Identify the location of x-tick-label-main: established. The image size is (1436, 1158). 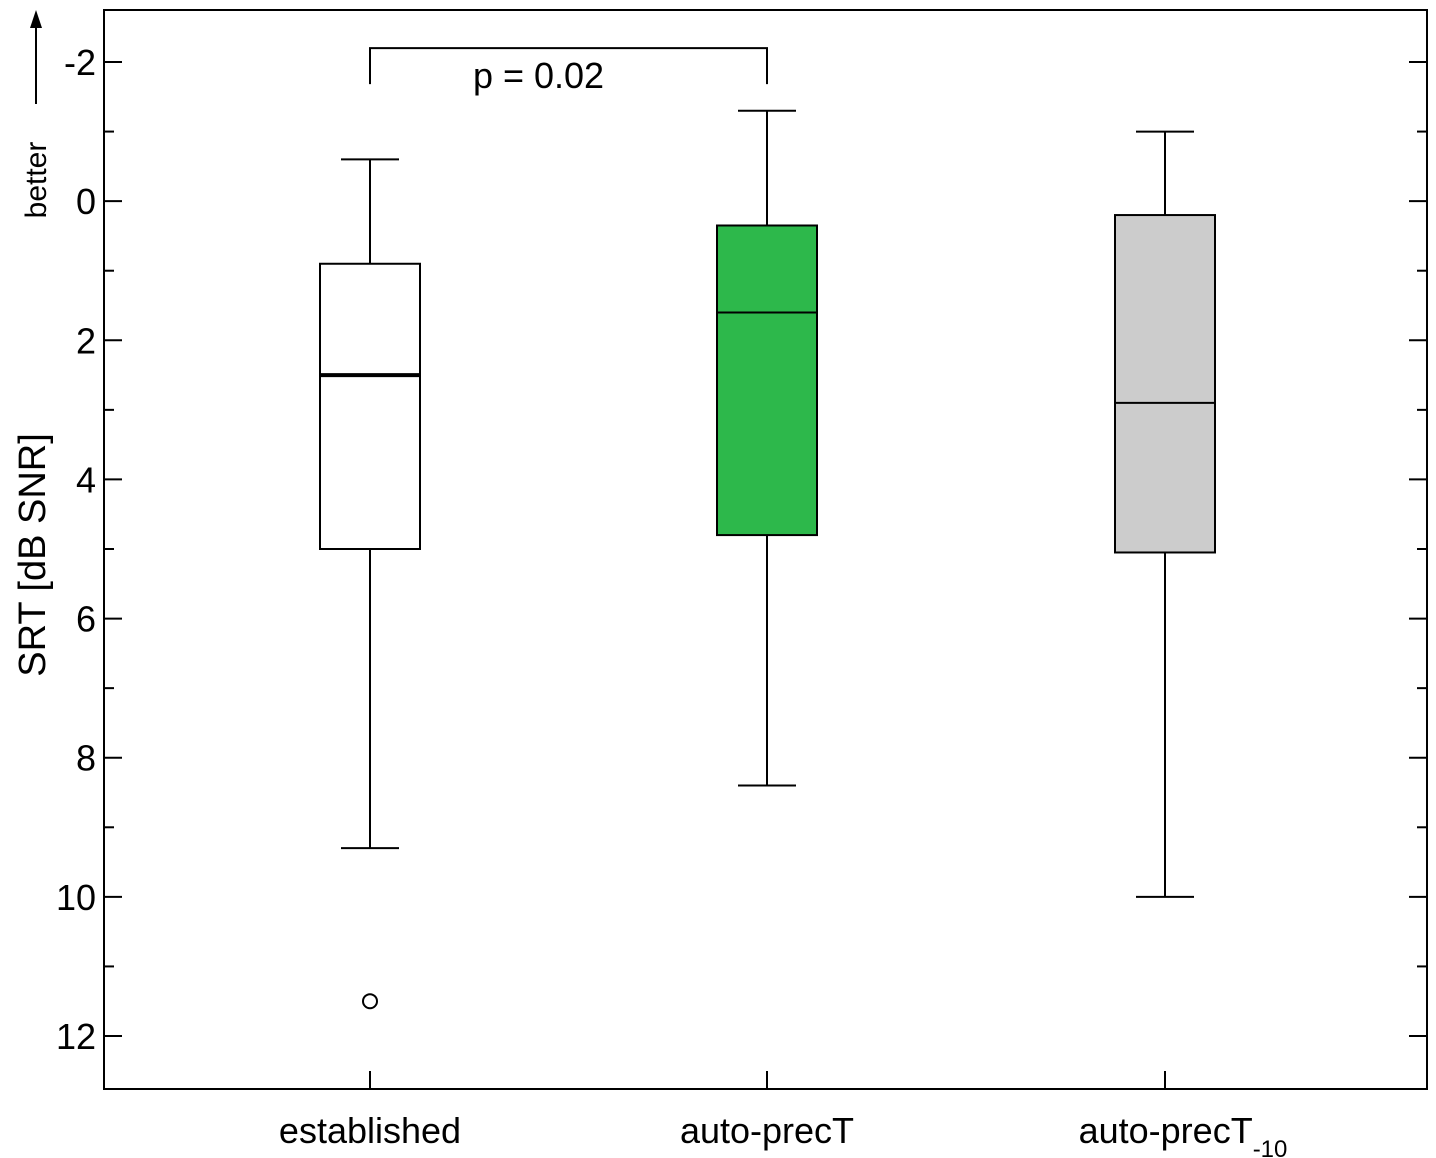
(370, 1130).